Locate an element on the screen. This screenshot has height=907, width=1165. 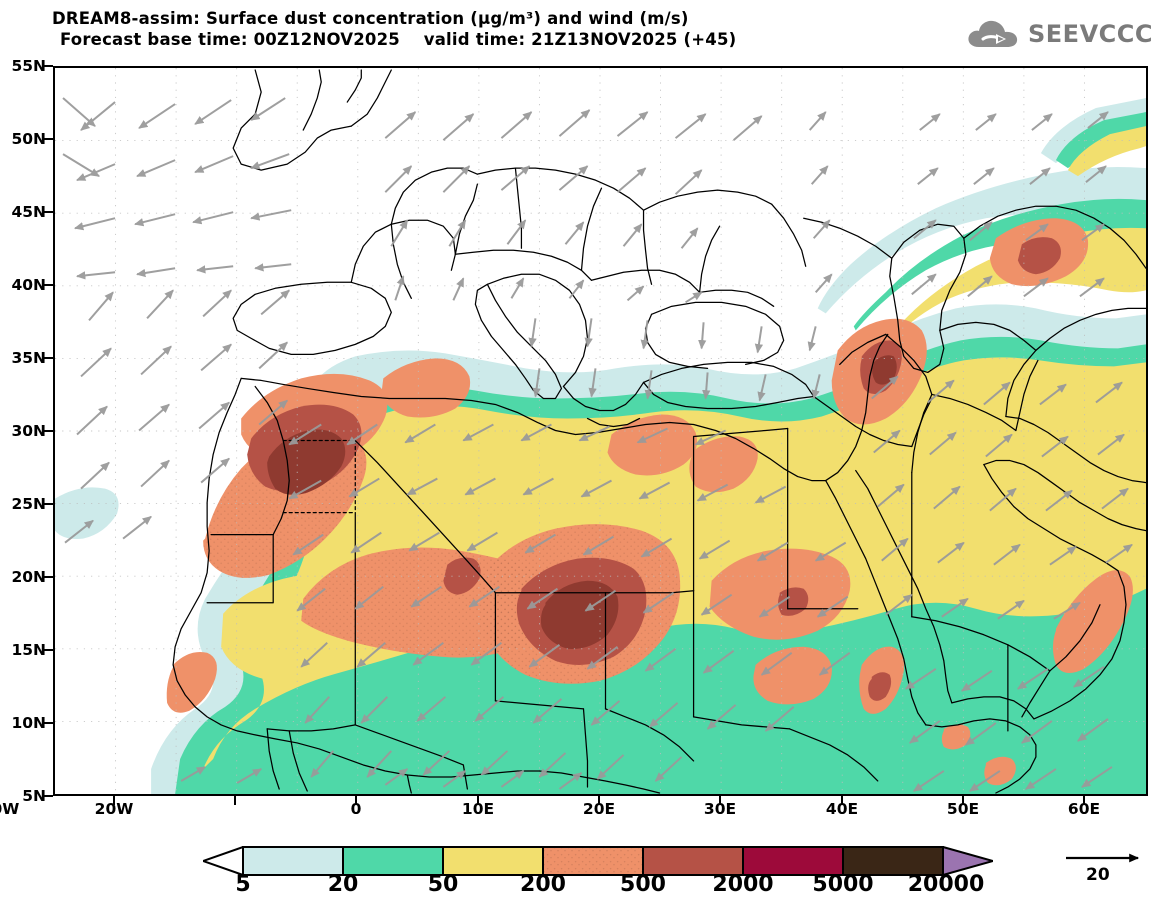
seevccc-logo: SEEVCCC is located at coordinates (1059, 34).